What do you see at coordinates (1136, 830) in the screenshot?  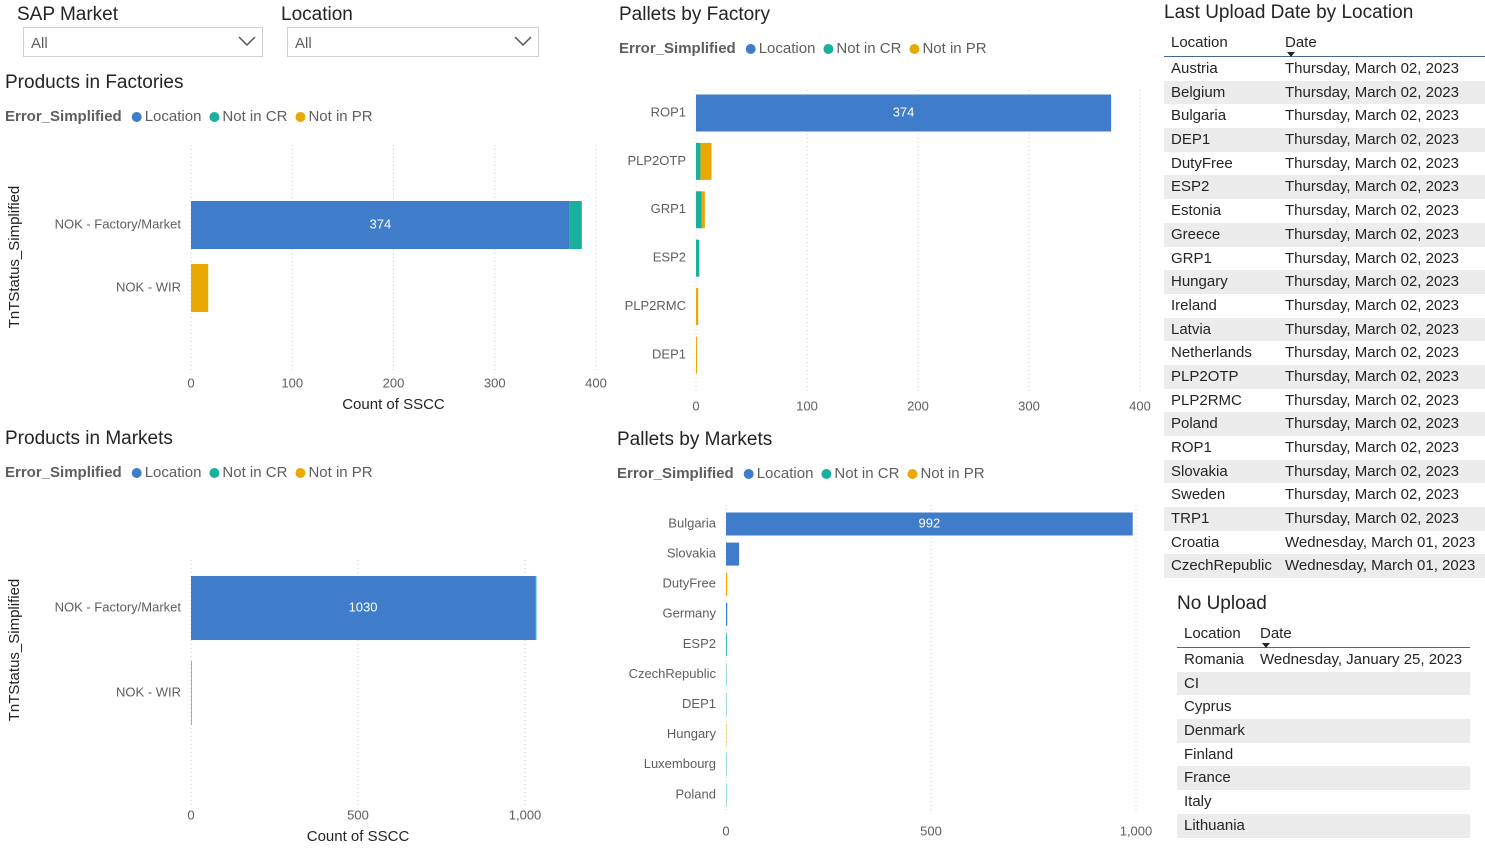 I see `x-tick-label: 1,000` at bounding box center [1136, 830].